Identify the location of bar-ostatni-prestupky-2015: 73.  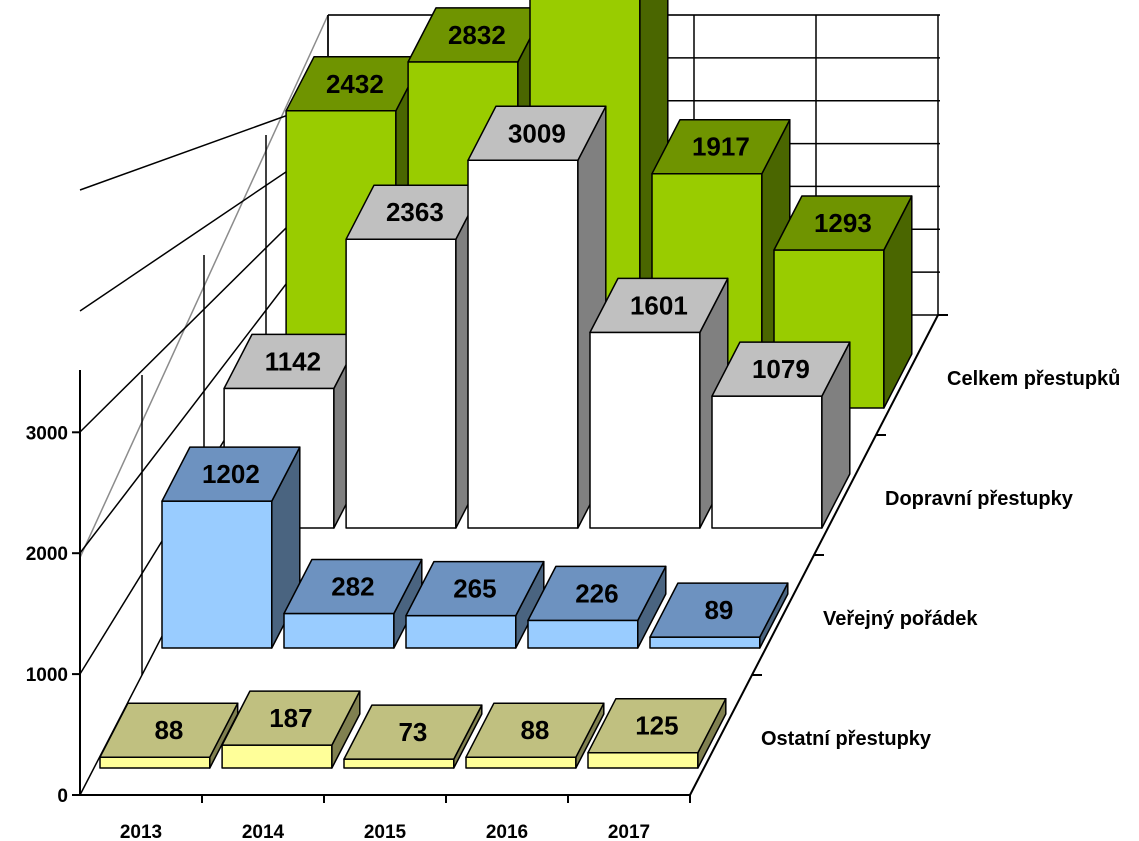
(413, 736).